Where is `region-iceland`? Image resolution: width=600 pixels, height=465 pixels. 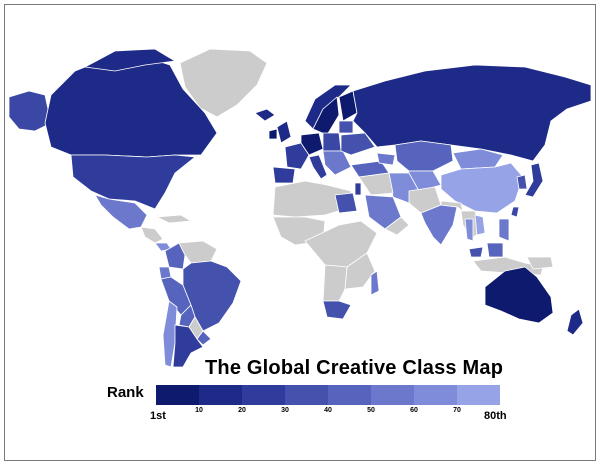 region-iceland is located at coordinates (265, 115).